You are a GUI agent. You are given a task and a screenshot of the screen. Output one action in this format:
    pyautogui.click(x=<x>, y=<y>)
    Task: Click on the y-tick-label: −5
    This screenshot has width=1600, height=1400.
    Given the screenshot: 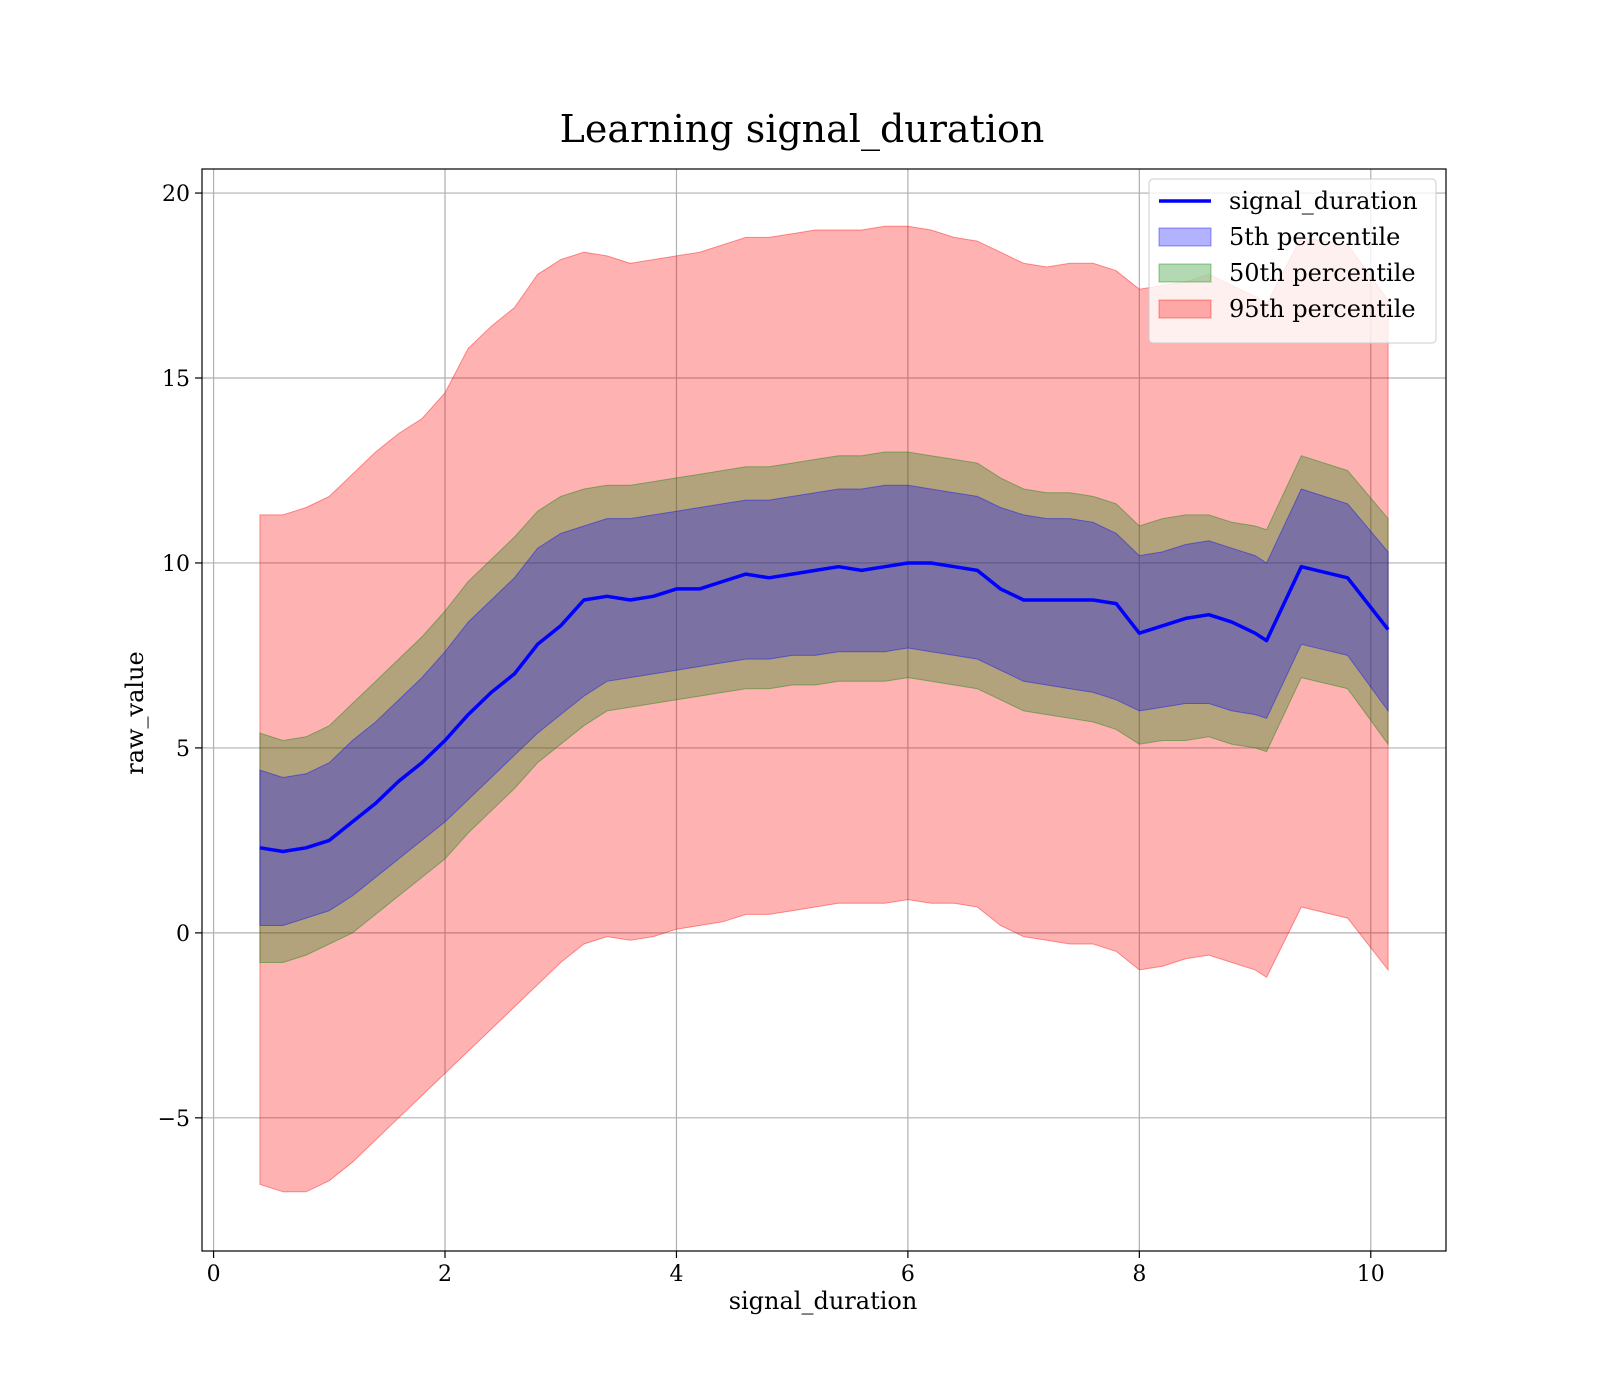 What is the action you would take?
    pyautogui.click(x=174, y=1119)
    